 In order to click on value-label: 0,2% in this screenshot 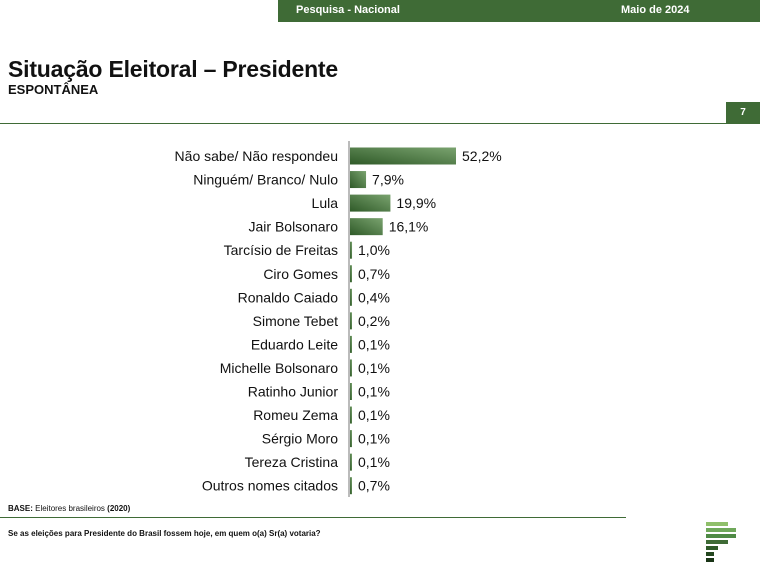, I will do `click(374, 321)`.